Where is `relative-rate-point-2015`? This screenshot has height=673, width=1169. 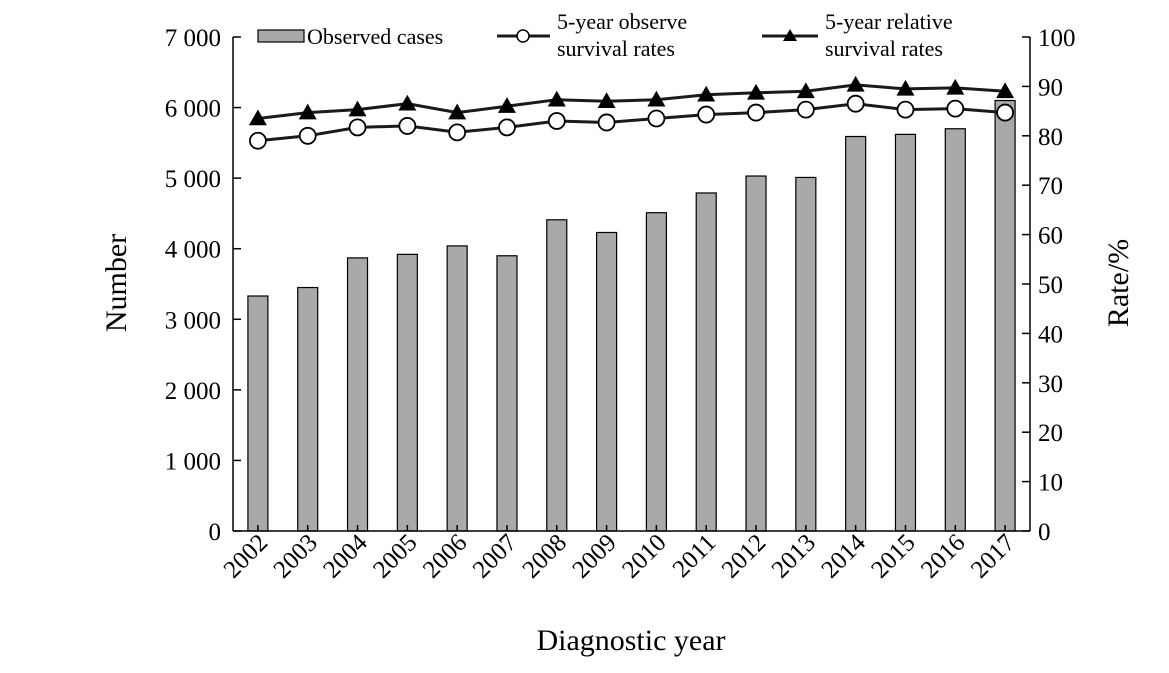
relative-rate-point-2015 is located at coordinates (905, 87).